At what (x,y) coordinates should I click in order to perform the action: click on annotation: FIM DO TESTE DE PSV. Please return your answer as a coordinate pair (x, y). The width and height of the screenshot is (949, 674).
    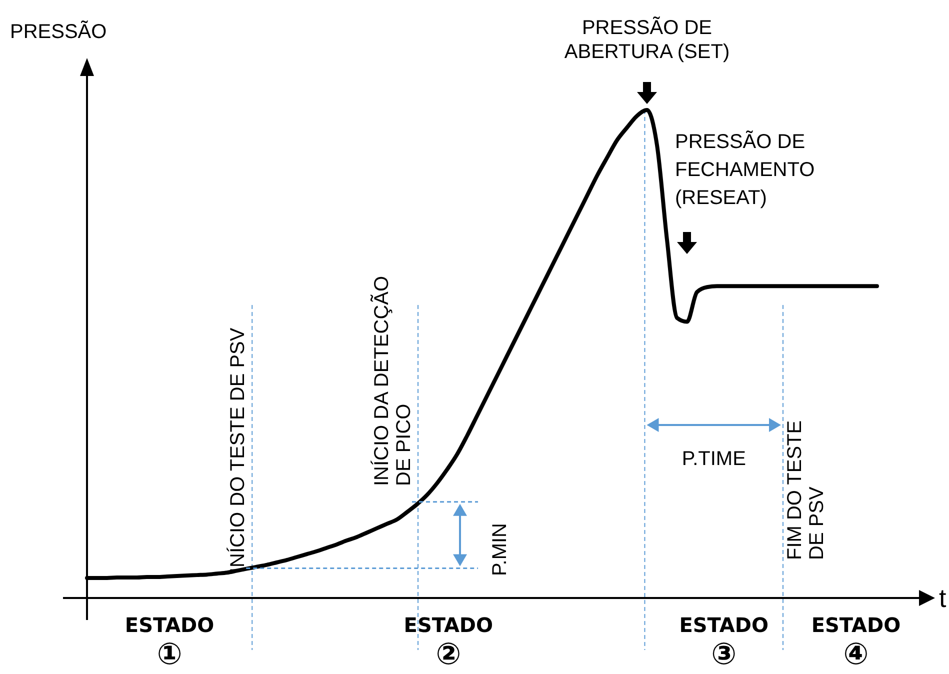
    Looking at the image, I should click on (806, 490).